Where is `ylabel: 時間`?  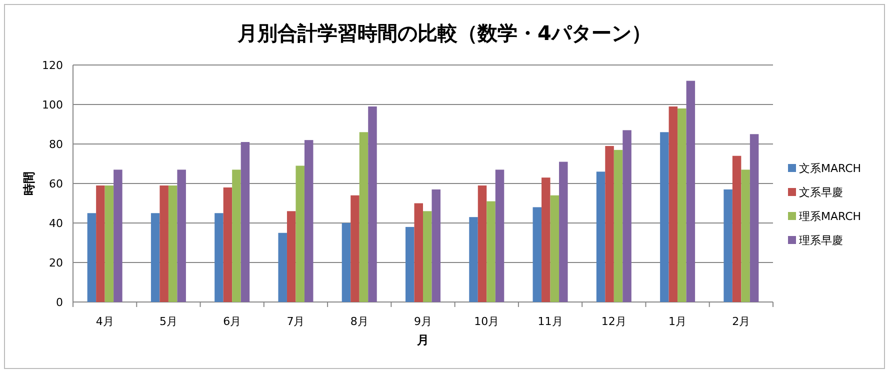 ylabel: 時間 is located at coordinates (29, 184).